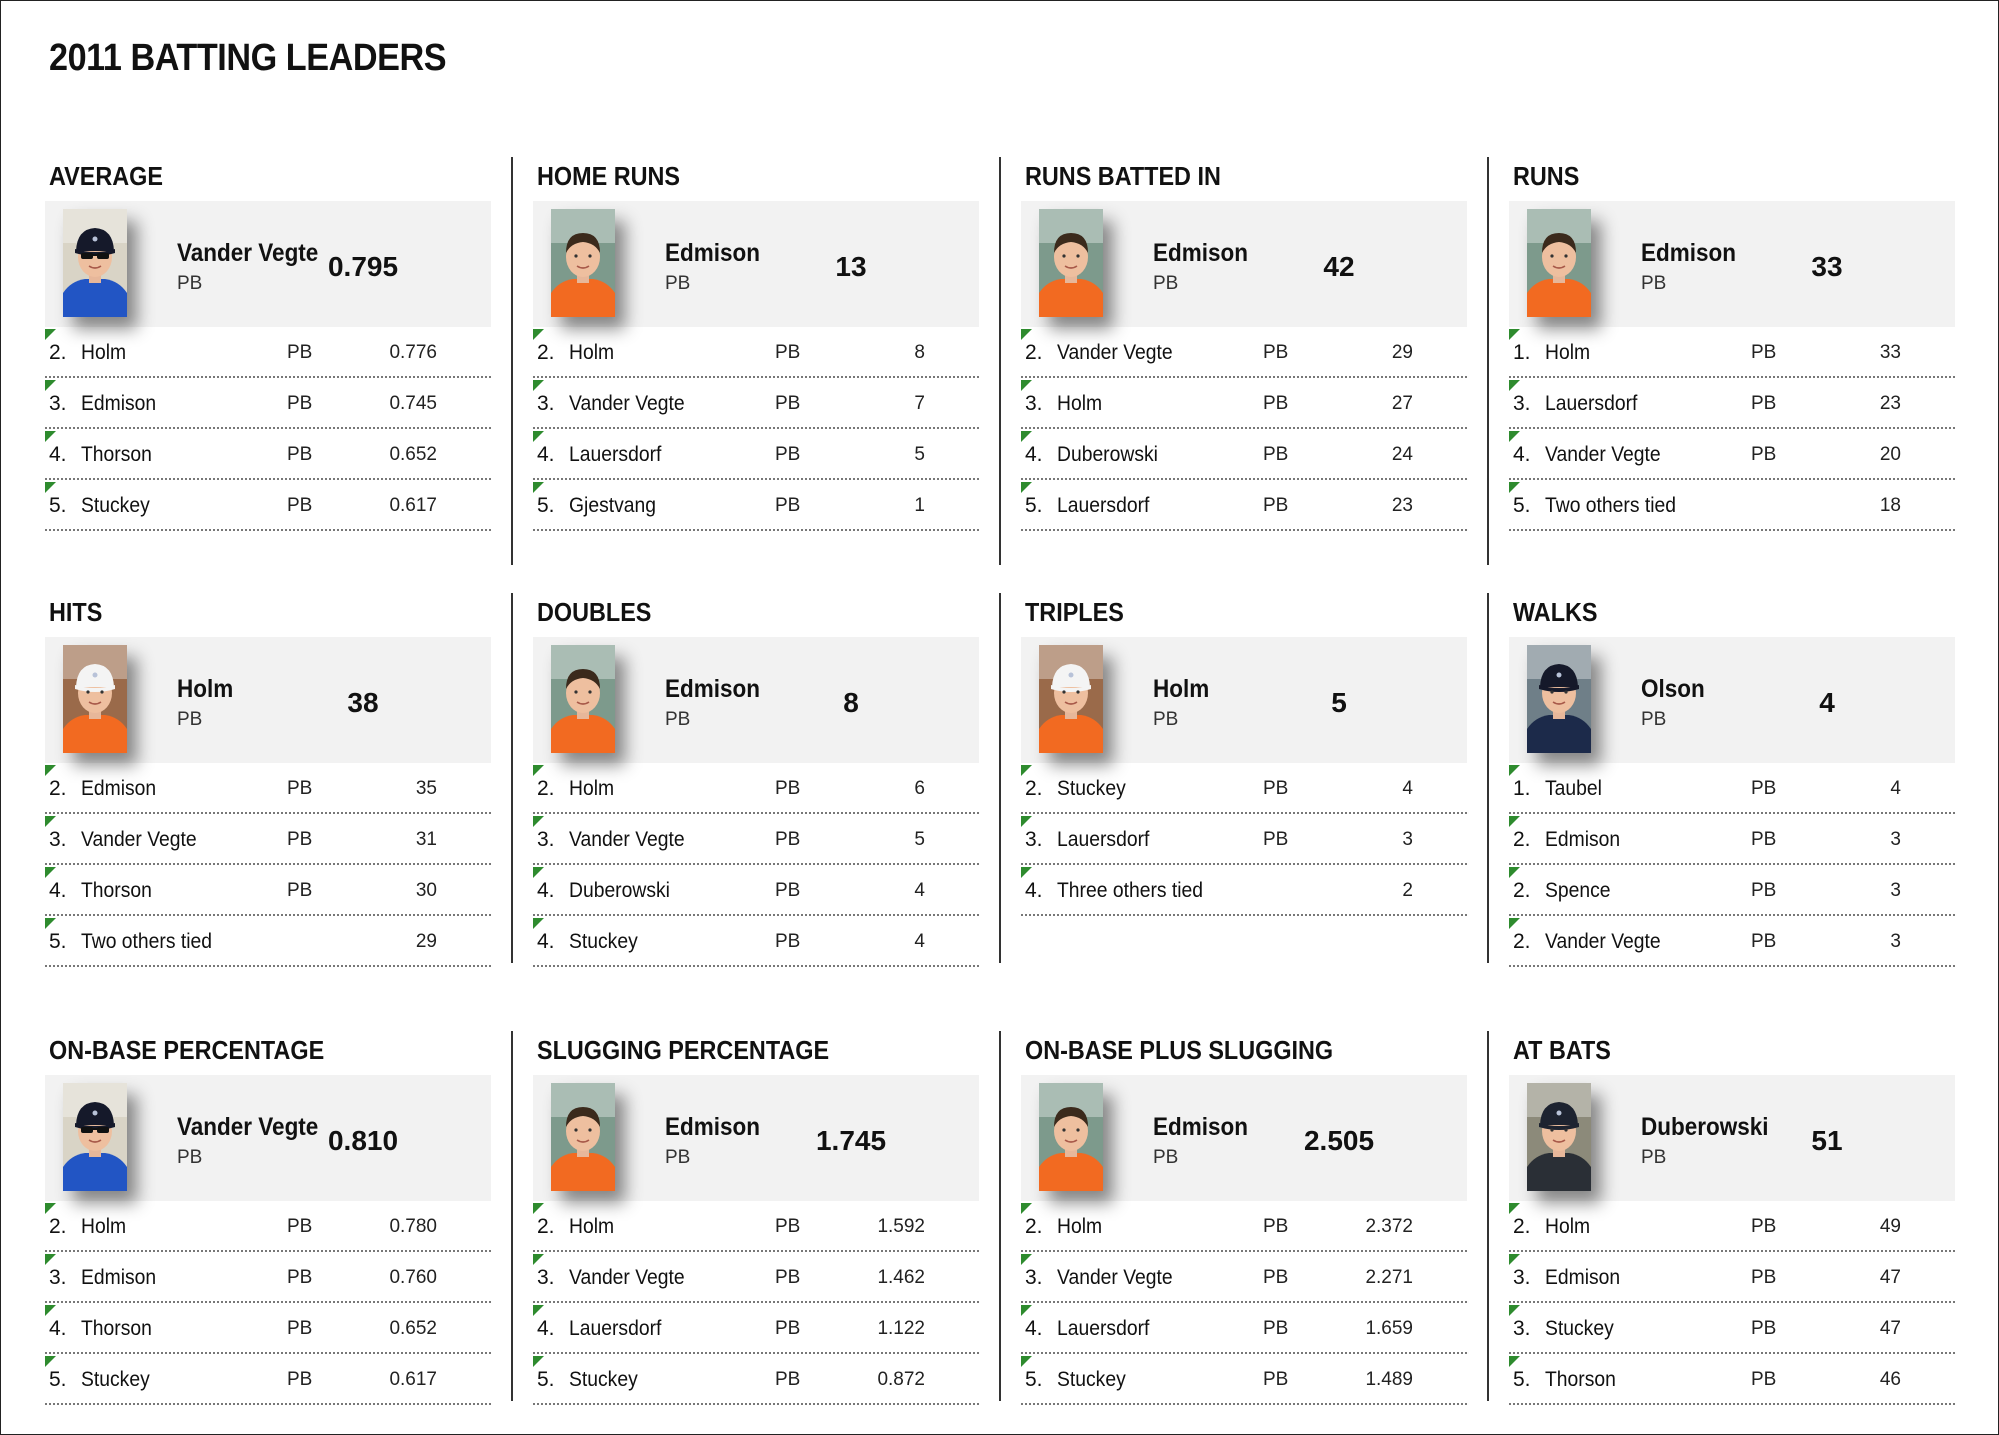  What do you see at coordinates (1244, 839) in the screenshot?
I see `ranking-row: 3. Lauersdorf PB 3` at bounding box center [1244, 839].